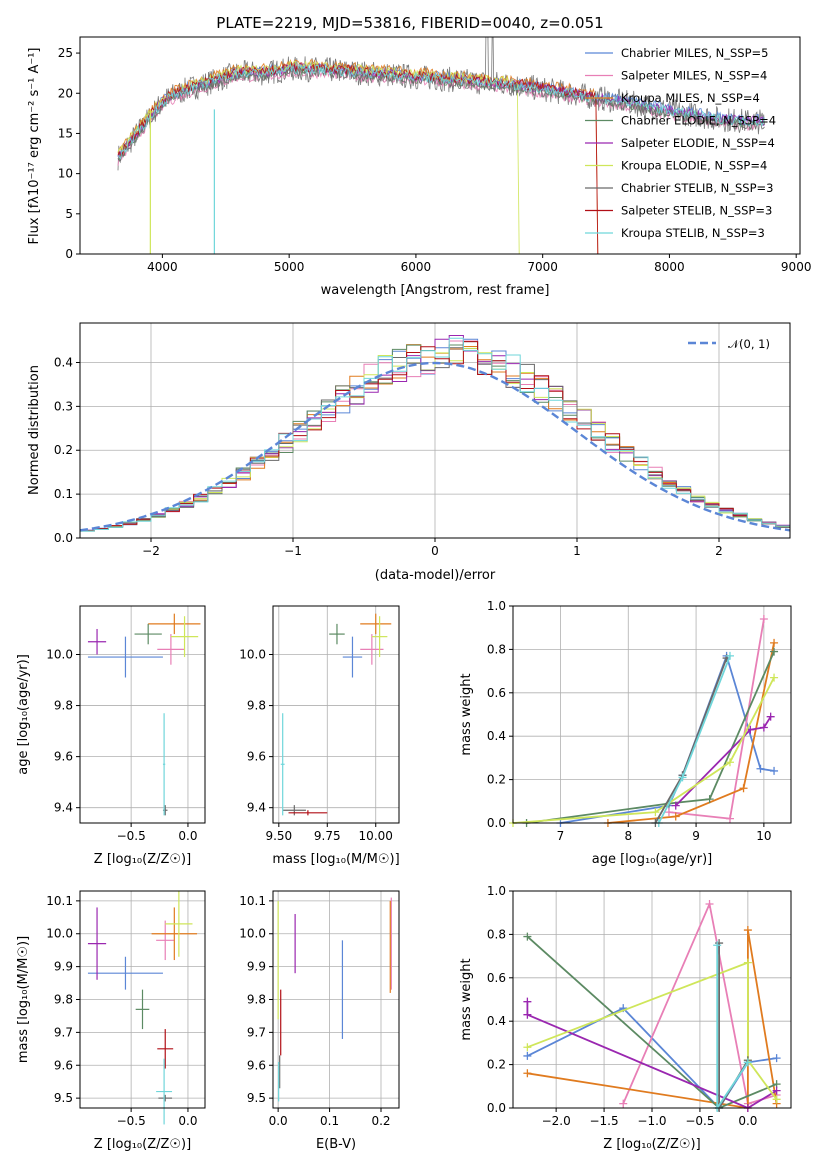 This screenshot has height=1170, width=819. What do you see at coordinates (34, 146) in the screenshot?
I see `spectrum-y-axis-label: Flux [fλ10⁻¹⁷ erg cm⁻² s⁻¹ A⁻¹]` at bounding box center [34, 146].